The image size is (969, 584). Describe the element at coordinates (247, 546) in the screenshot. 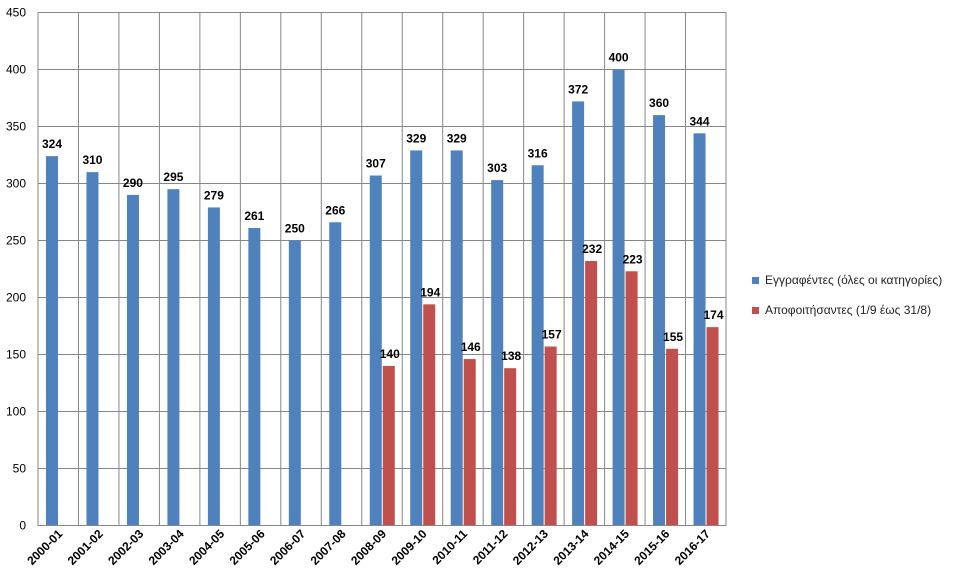

I see `x-tick-label: 2005-06` at that location.